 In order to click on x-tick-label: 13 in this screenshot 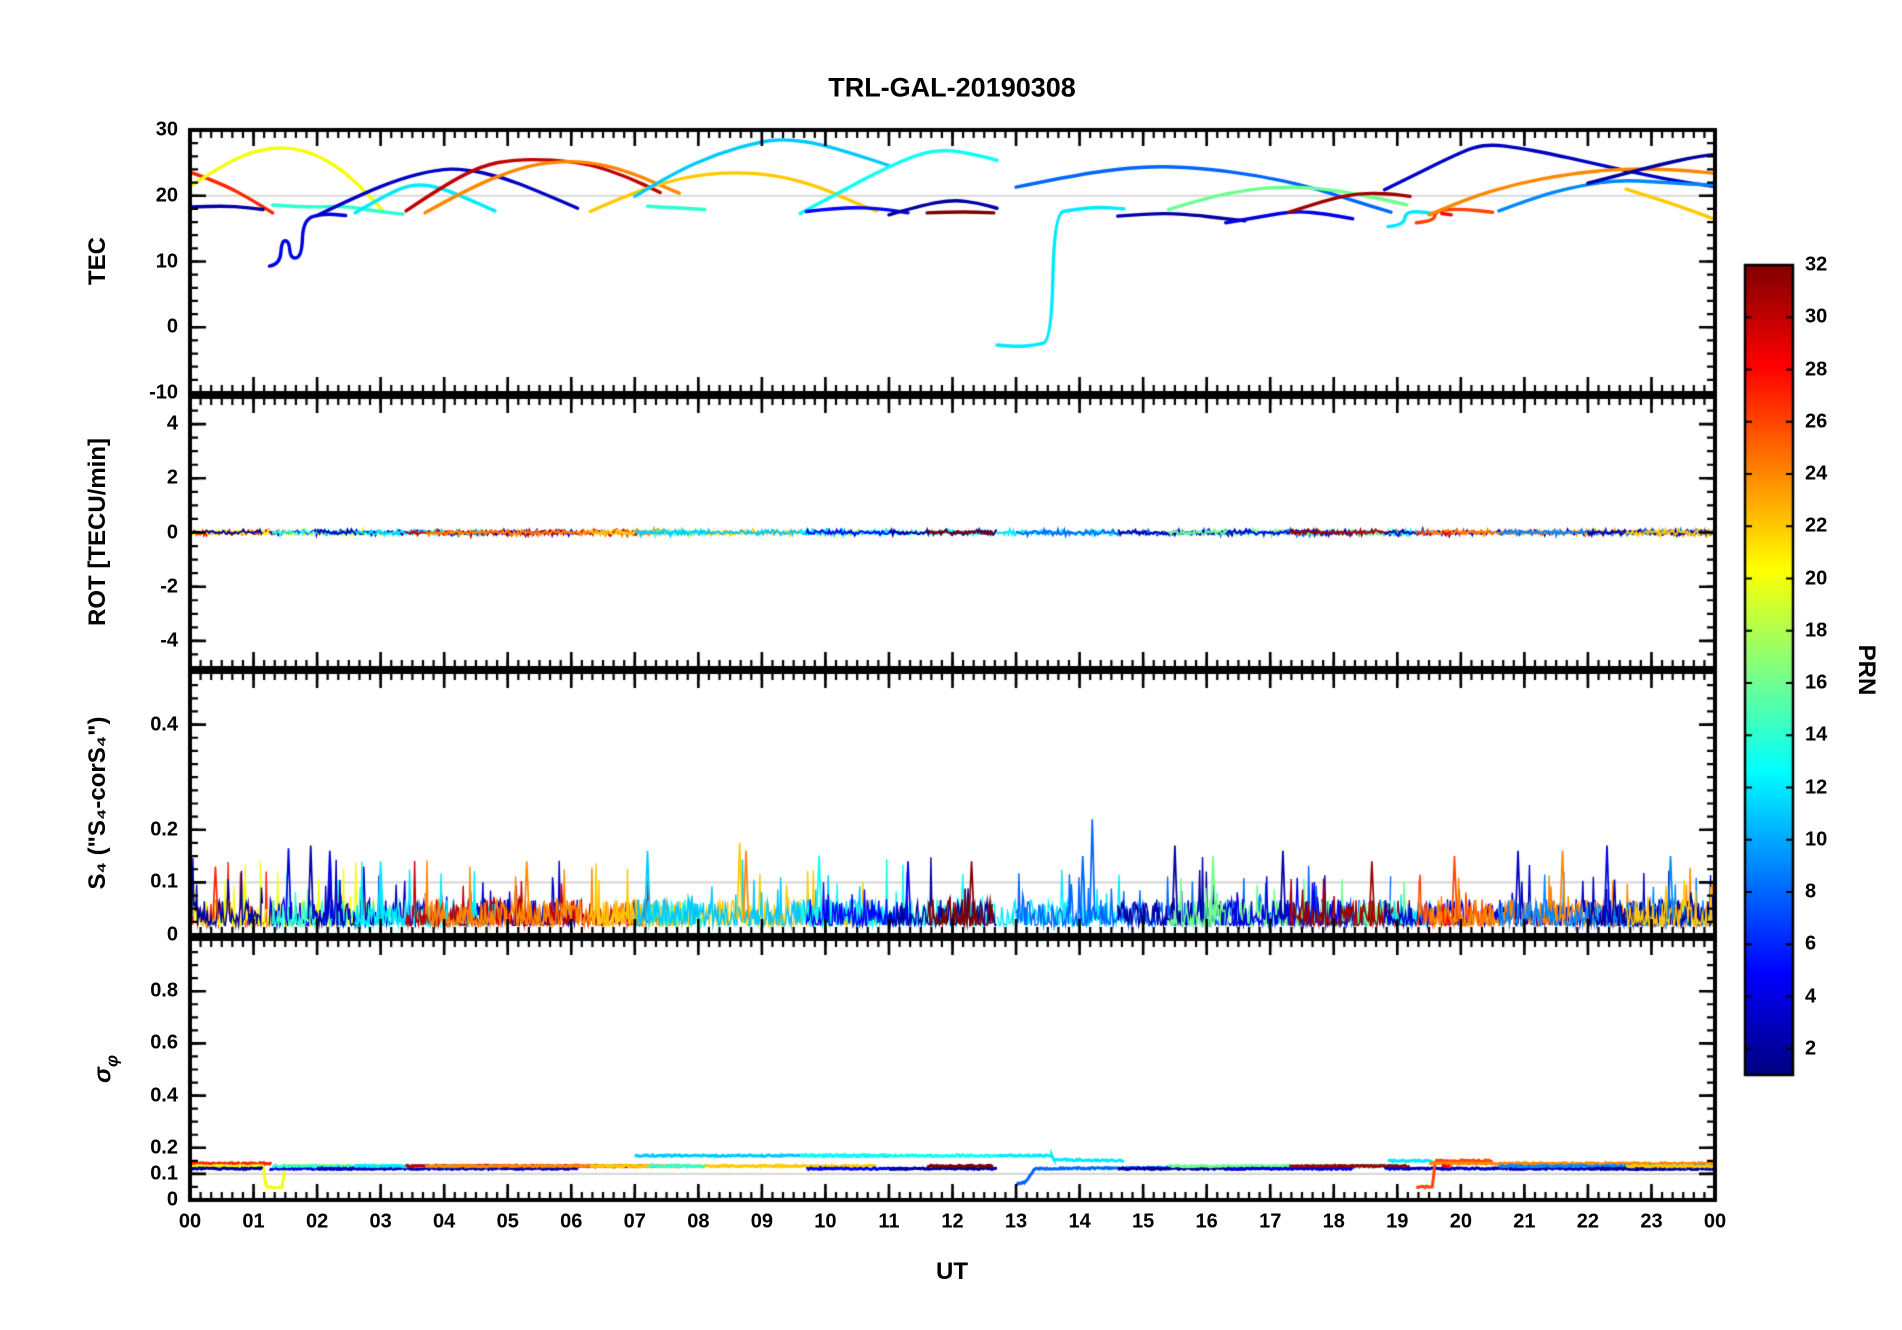, I will do `click(1016, 1221)`.